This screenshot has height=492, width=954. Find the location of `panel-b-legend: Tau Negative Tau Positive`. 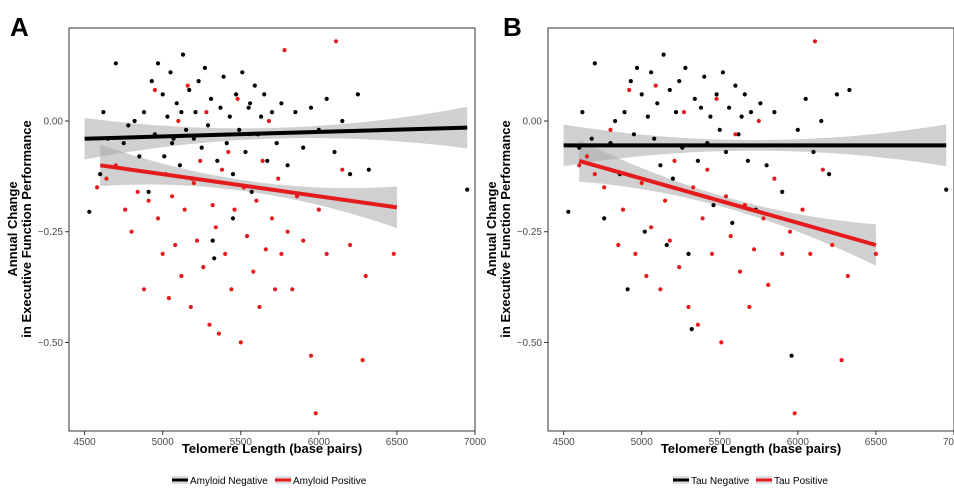

panel-b-legend: Tau Negative Tau Positive is located at coordinates (750, 481).